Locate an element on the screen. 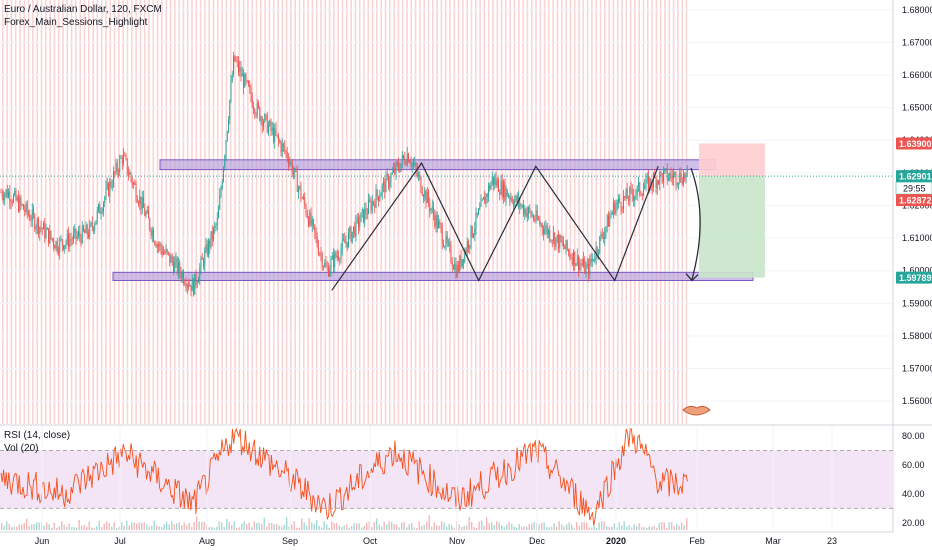  projection-arrow is located at coordinates (695, 223).